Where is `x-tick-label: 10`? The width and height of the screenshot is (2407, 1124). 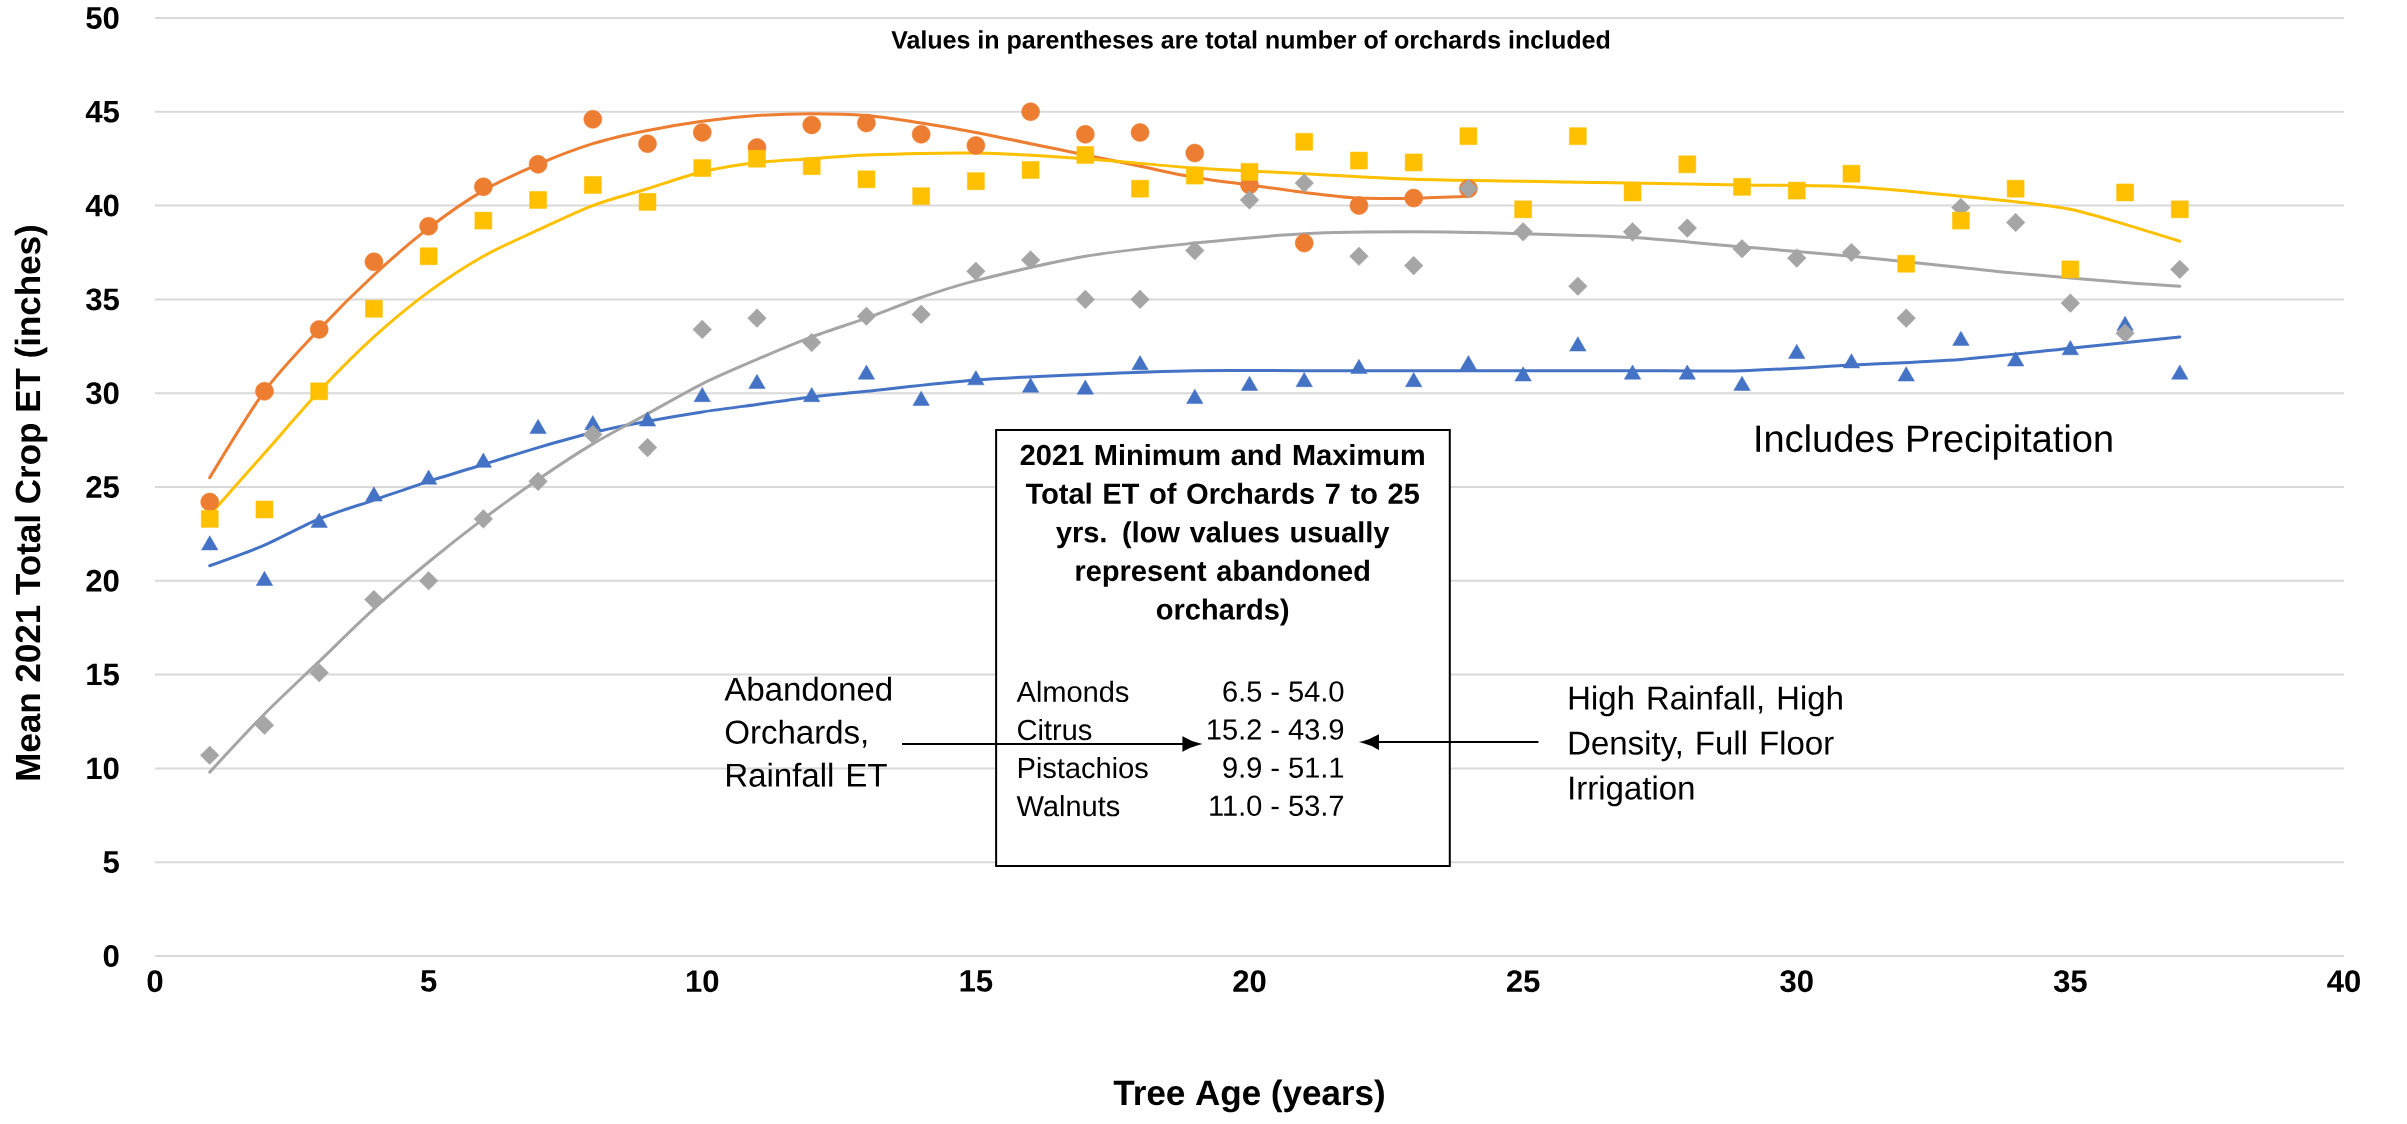 x-tick-label: 10 is located at coordinates (702, 981).